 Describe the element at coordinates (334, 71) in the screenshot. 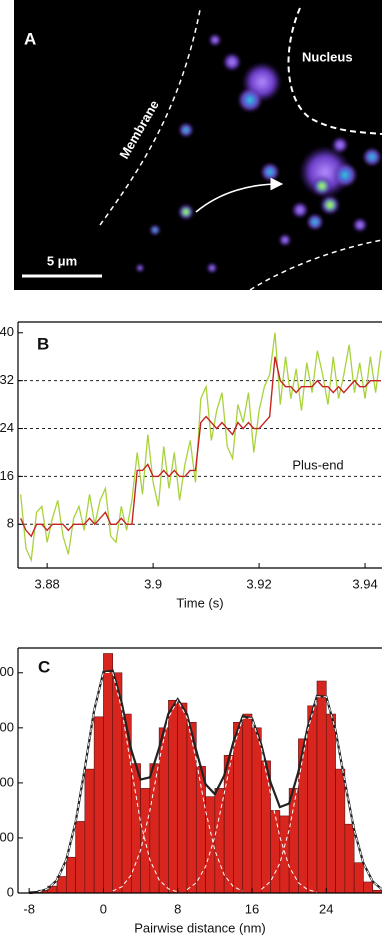

I see `nucleus-outline` at that location.